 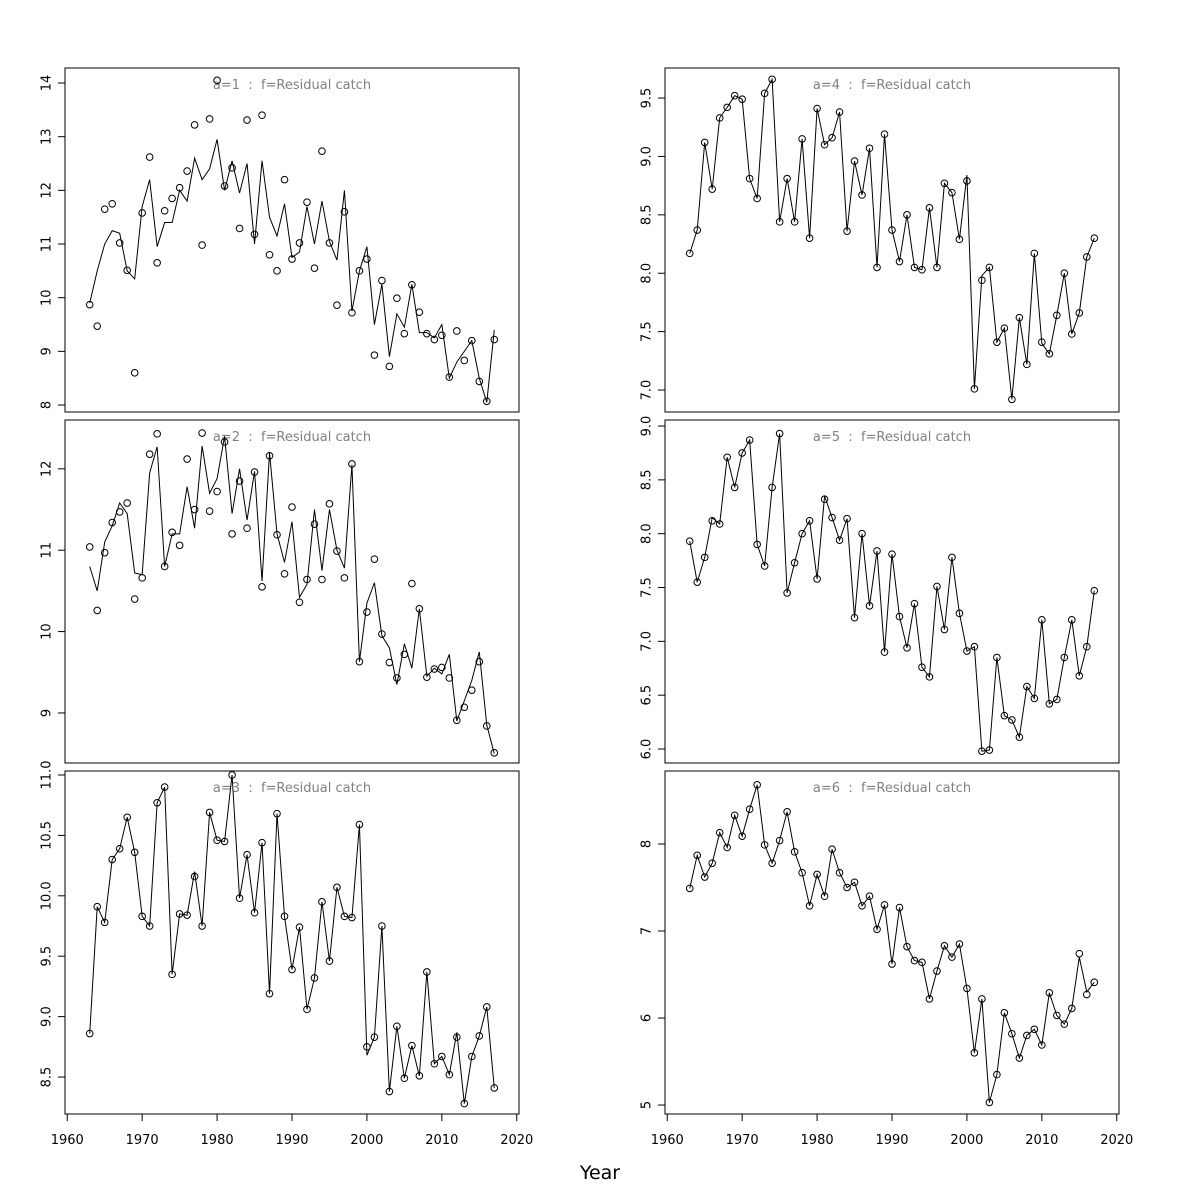 What do you see at coordinates (892, 437) in the screenshot?
I see `panel-title: a=5 : f=Residual catch` at bounding box center [892, 437].